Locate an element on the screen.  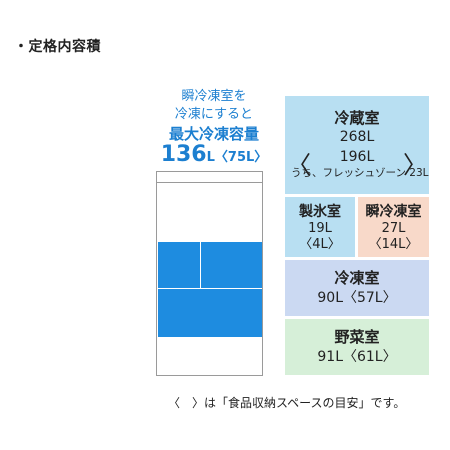
callout-line-2: 冷凍にすると is located at coordinates (214, 114).